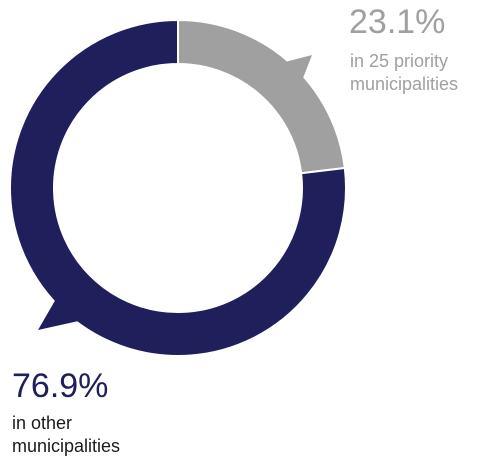 Image resolution: width=495 pixels, height=466 pixels. Describe the element at coordinates (399, 61) in the screenshot. I see `priority-description-line-1: in 25 priority` at that location.